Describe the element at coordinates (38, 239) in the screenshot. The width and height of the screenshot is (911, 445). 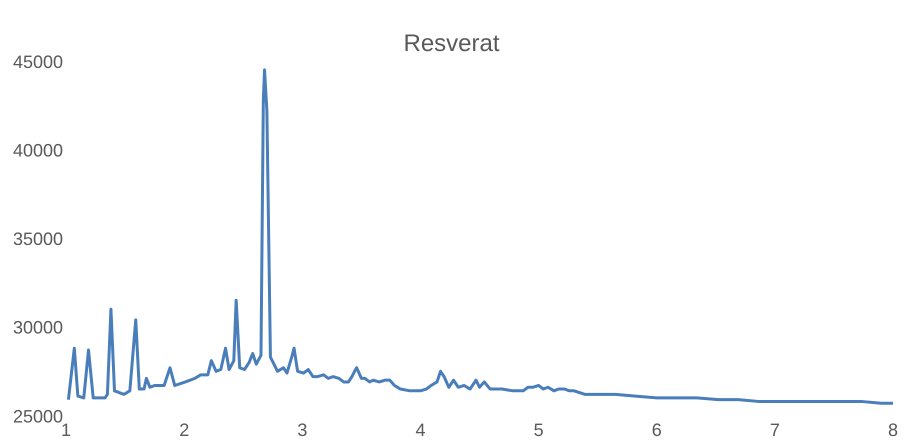
I see `y-tick-label: 35000` at that location.